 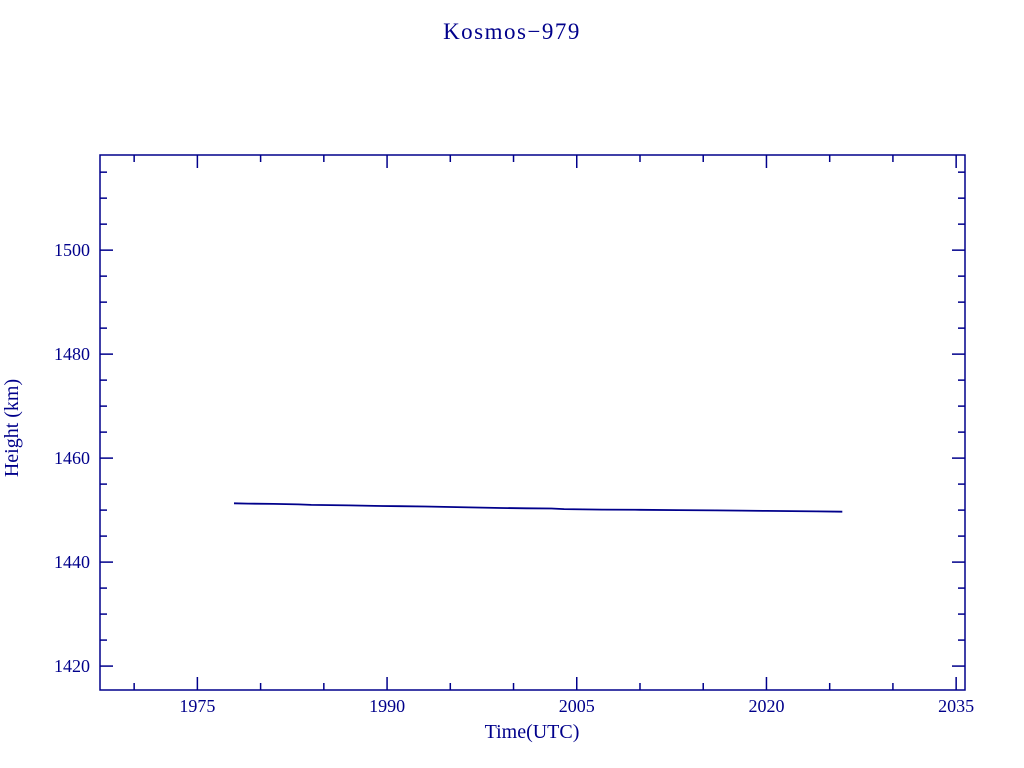 I want to click on y-tick-label: 1460, so click(x=72, y=458).